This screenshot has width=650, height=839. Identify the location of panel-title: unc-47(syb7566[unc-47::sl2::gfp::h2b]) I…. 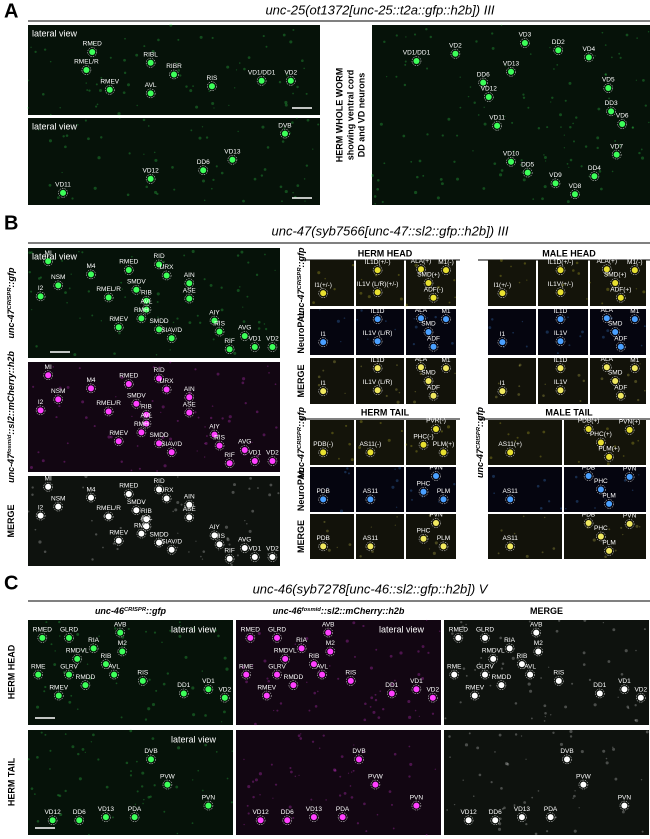
(389, 230).